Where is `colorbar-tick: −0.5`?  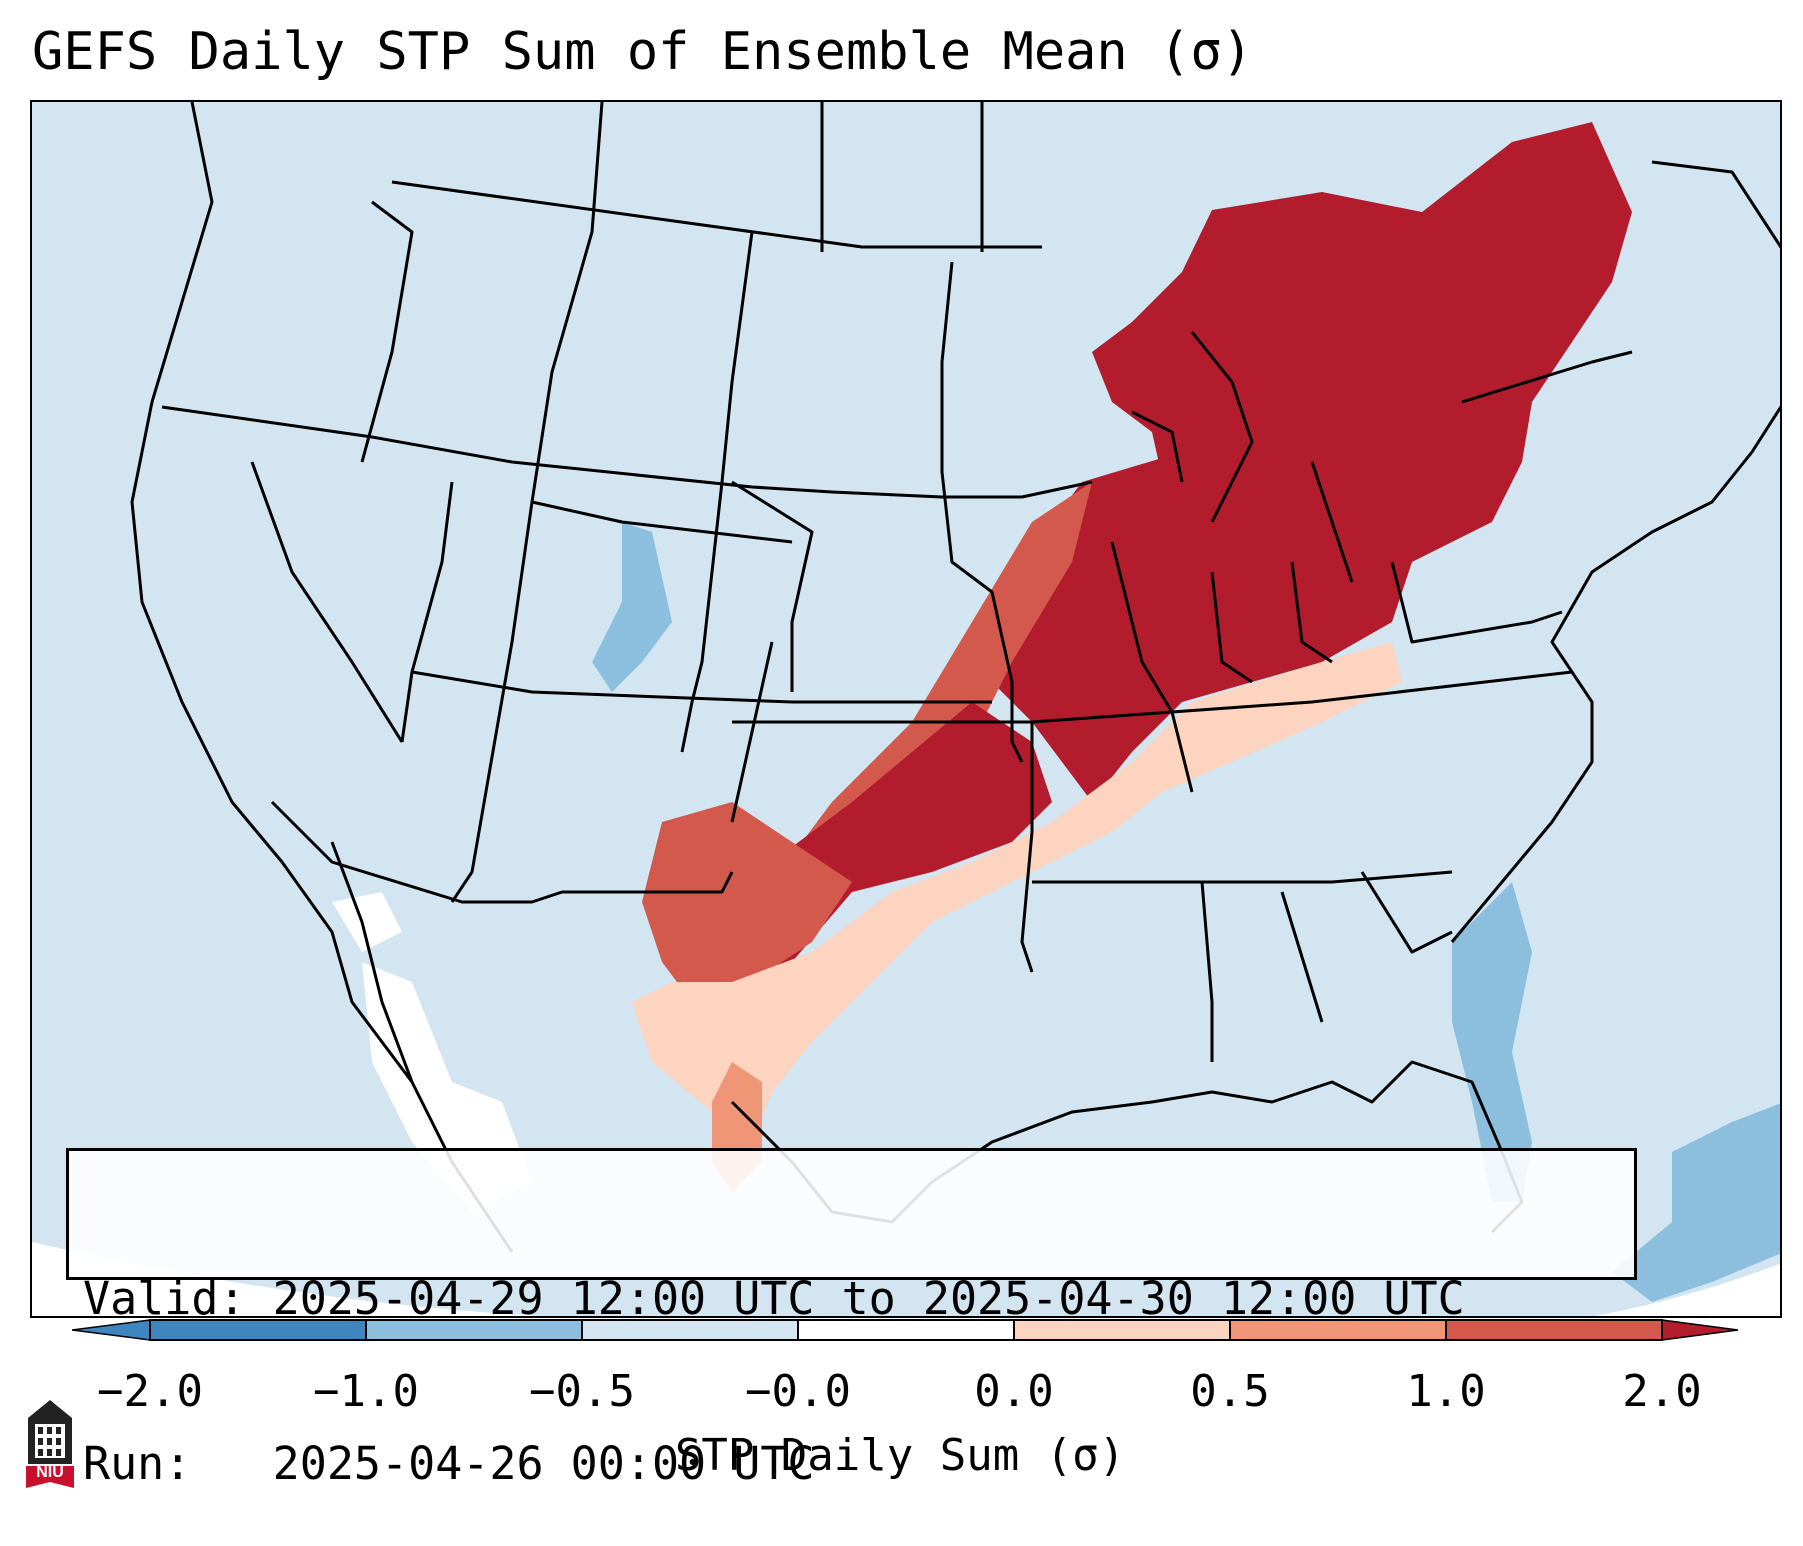
colorbar-tick: −0.5 is located at coordinates (582, 1391).